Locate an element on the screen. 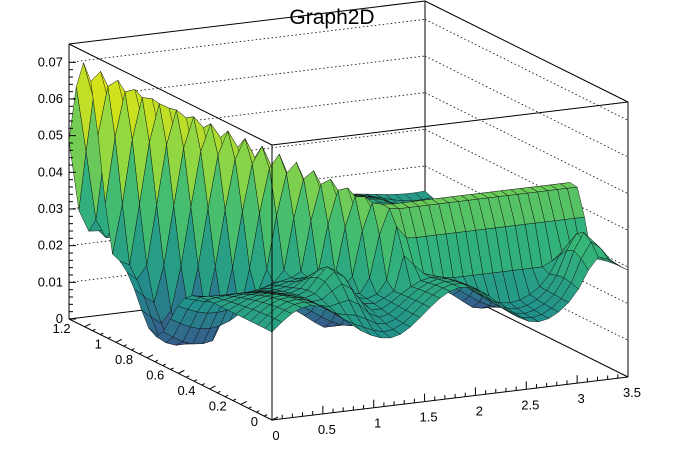 The width and height of the screenshot is (696, 472). surface-facet is located at coordinates (619, 265).